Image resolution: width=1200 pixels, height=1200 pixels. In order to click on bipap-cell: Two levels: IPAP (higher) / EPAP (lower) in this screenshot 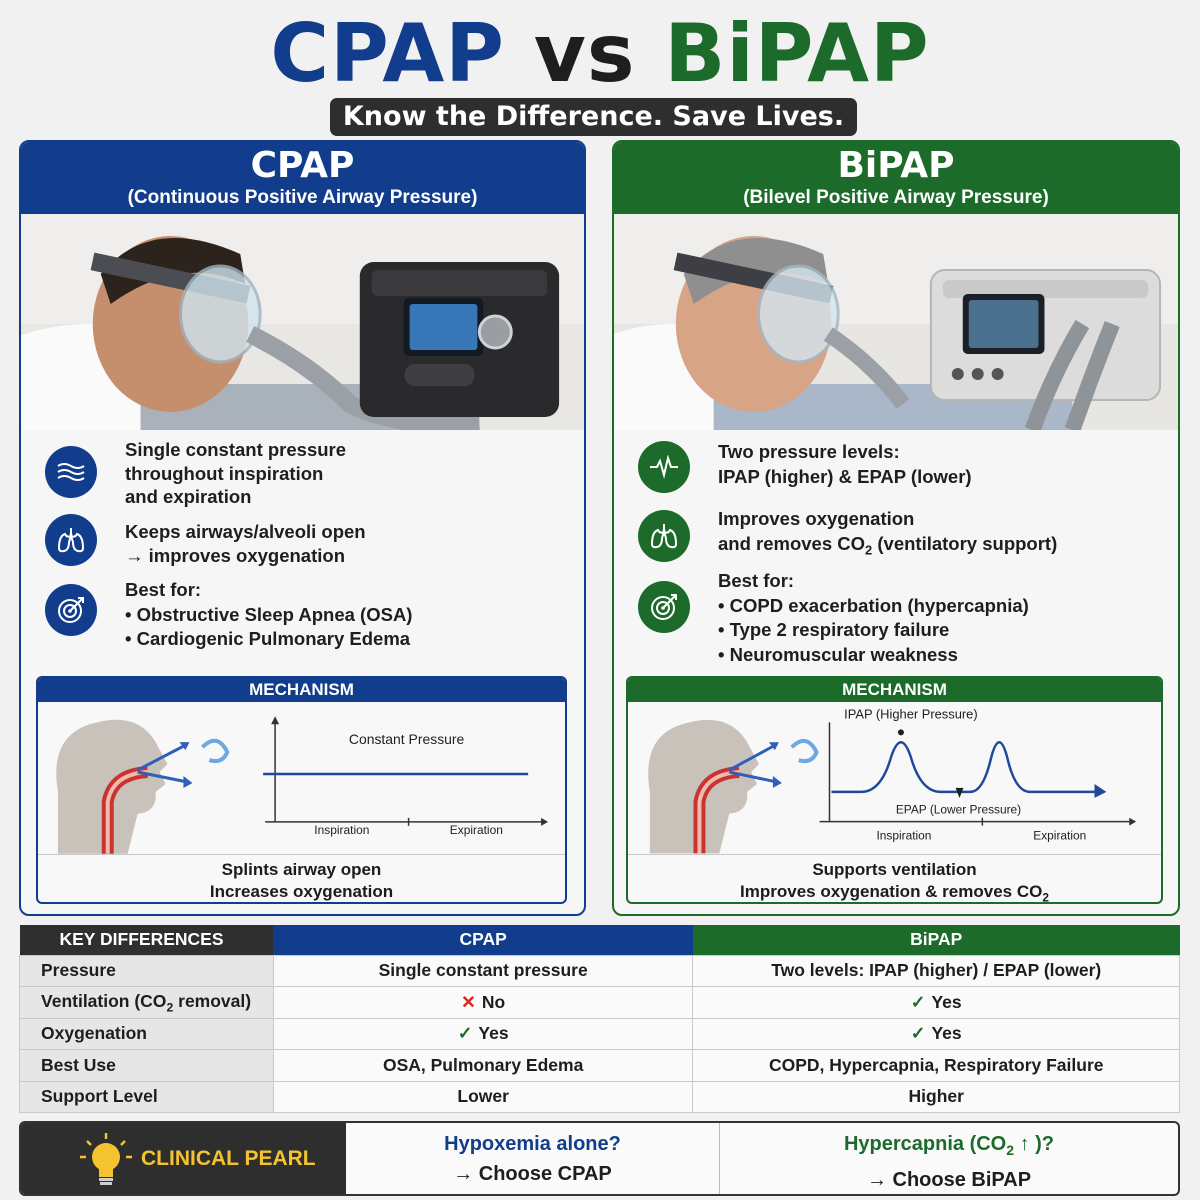, I will do `click(936, 970)`.